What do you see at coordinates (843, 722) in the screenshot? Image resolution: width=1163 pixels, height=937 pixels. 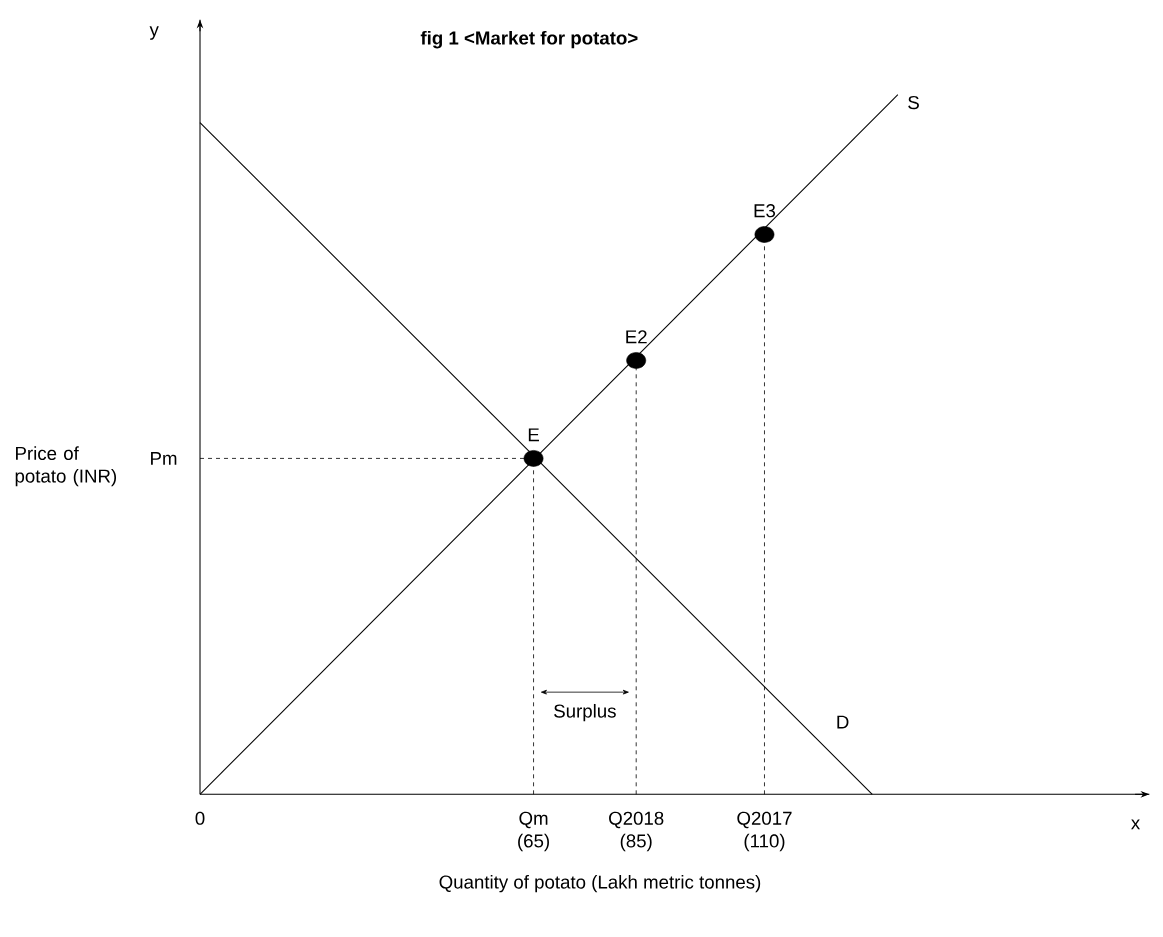 I see `series-label: D` at bounding box center [843, 722].